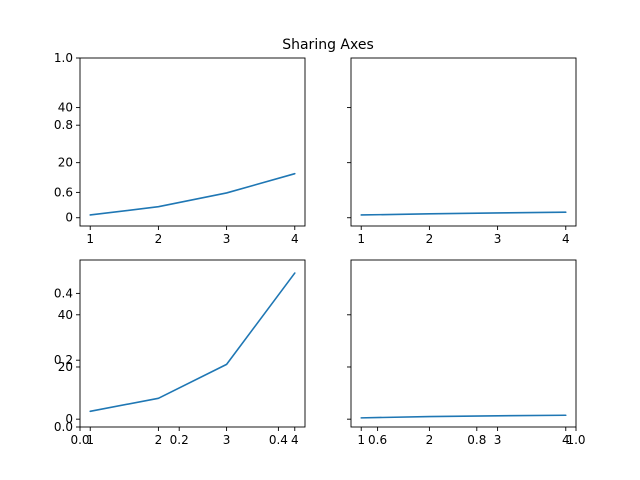 Image resolution: width=640 pixels, height=480 pixels. I want to click on bg-bottom-xtick-label: 1.0, so click(575, 440).